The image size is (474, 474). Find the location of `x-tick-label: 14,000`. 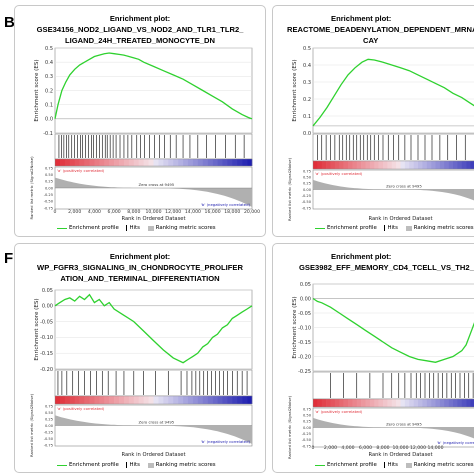

x-tick-label: 14,000 is located at coordinates (435, 448).